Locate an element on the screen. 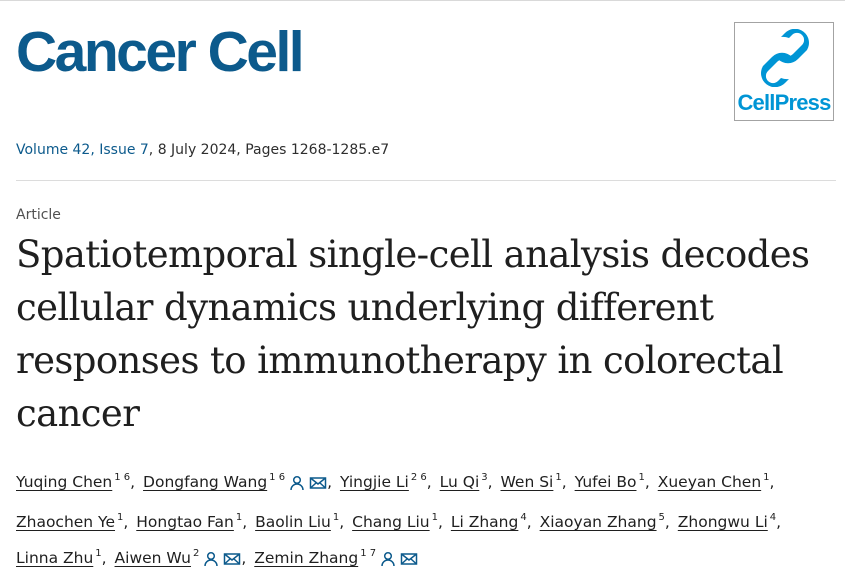 Image resolution: width=845 pixels, height=578 pixels. author-name: Yuqing Chen is located at coordinates (64, 482).